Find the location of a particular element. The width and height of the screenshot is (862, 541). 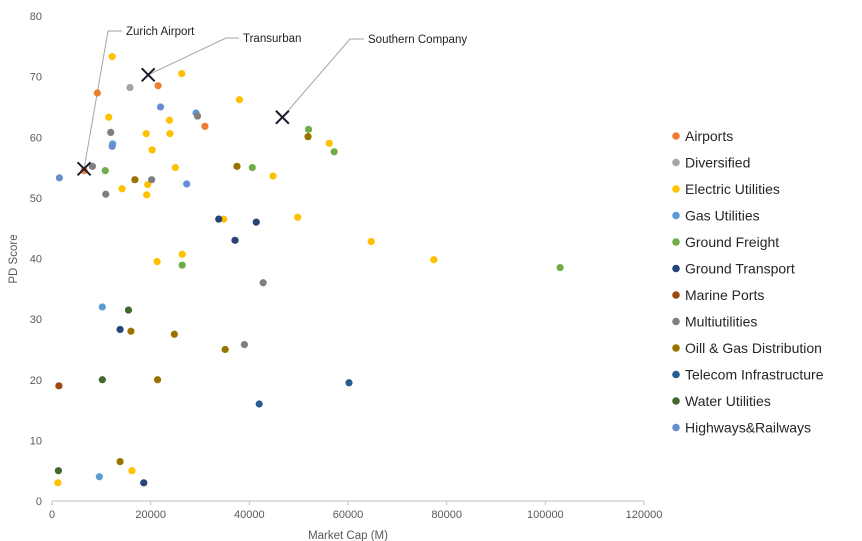

legend-label: Diversified is located at coordinates (717, 163).